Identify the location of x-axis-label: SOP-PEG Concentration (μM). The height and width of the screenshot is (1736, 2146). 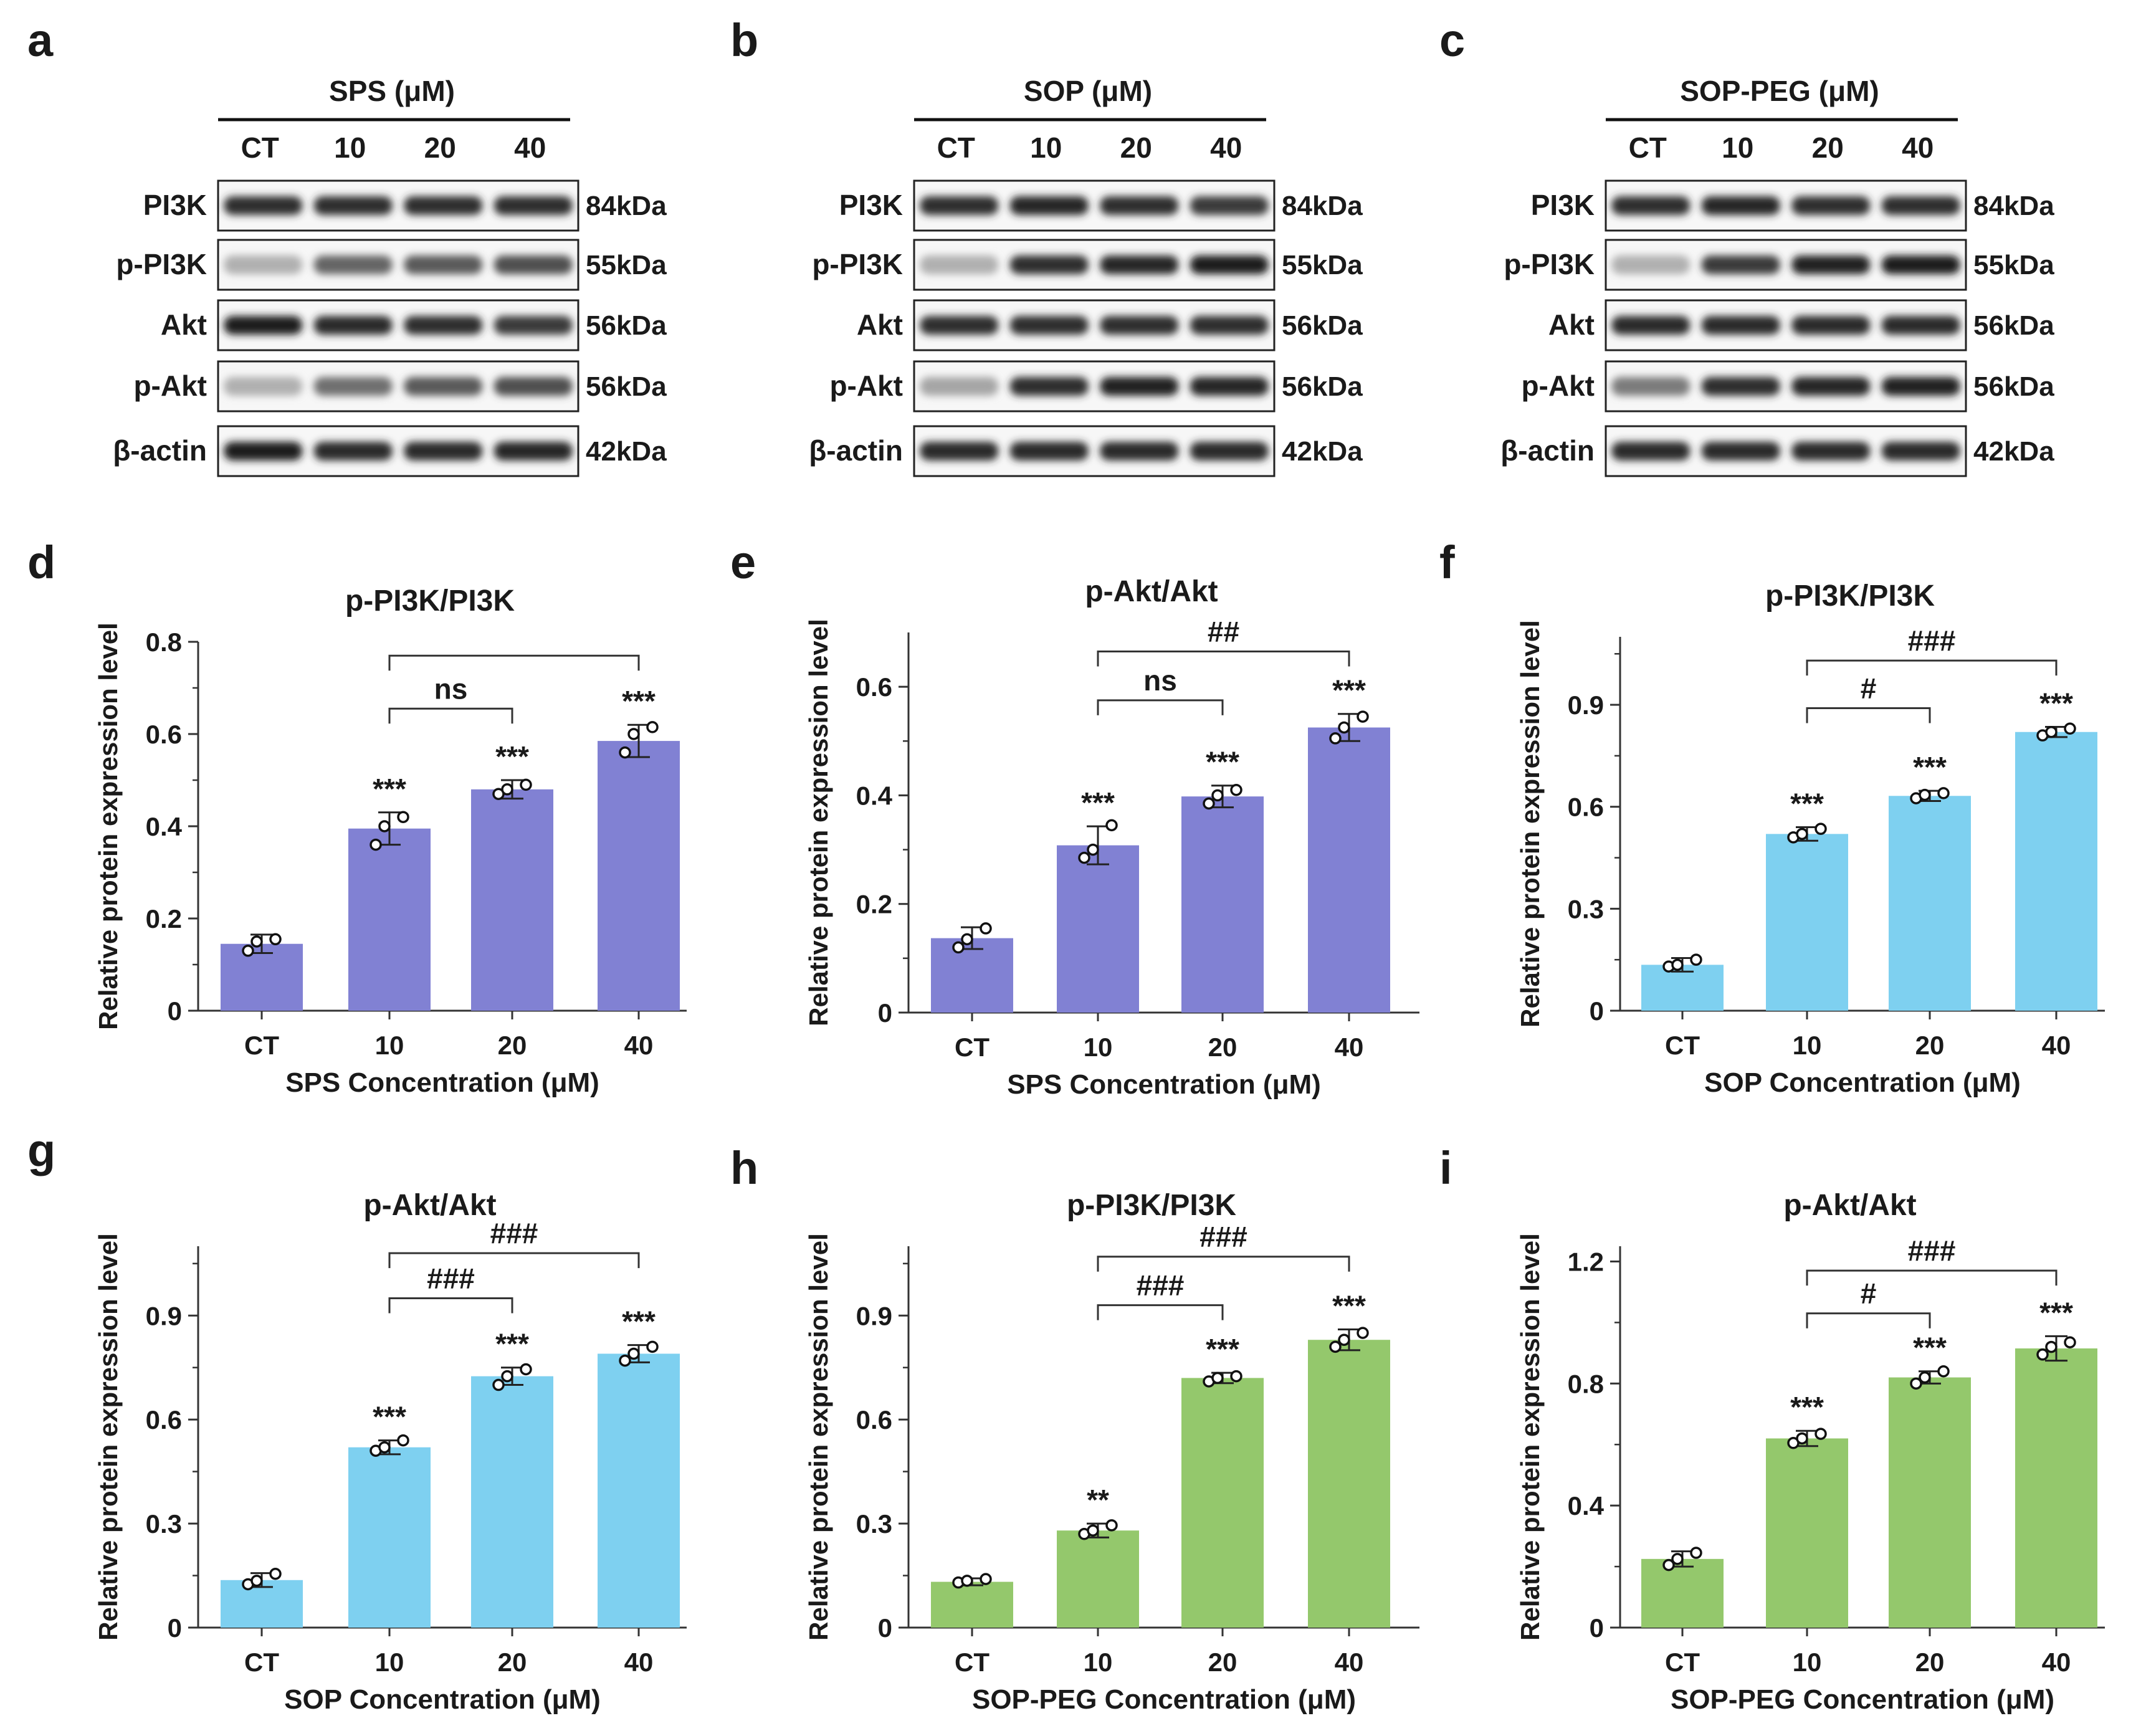
(1164, 1699).